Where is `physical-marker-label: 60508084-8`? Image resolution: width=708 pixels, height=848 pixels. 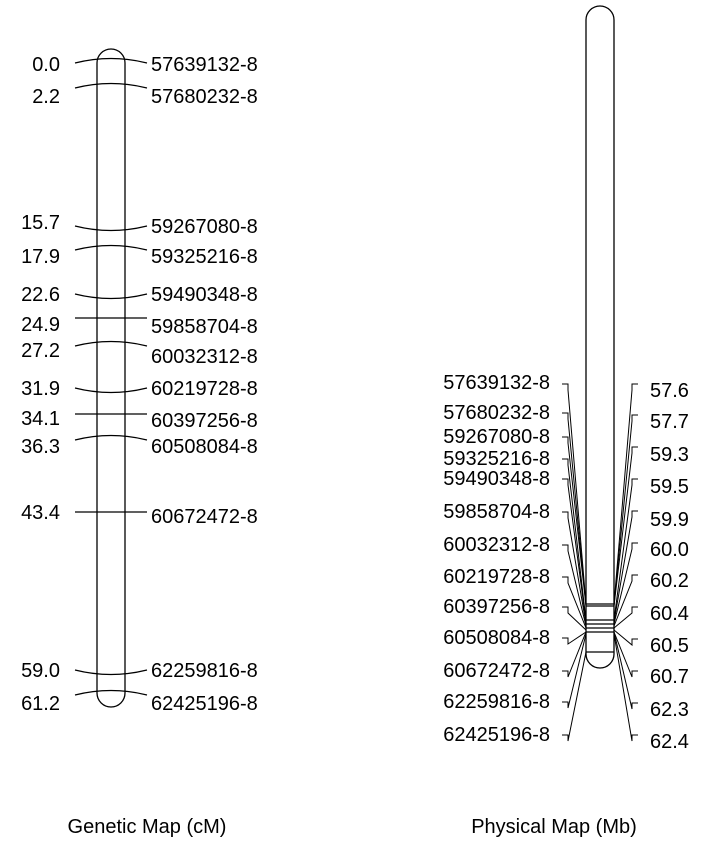 physical-marker-label: 60508084-8 is located at coordinates (496, 638).